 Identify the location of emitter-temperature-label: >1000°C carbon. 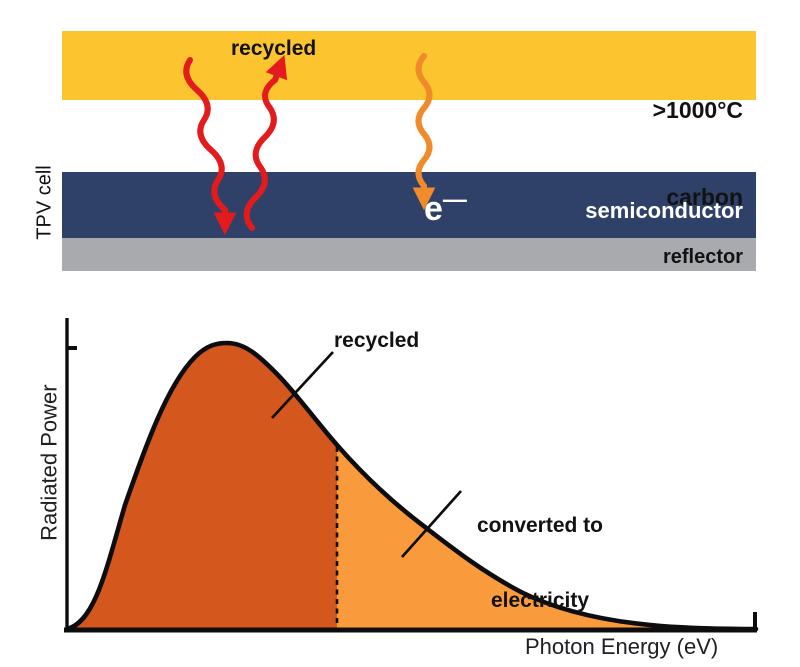
(698, 154).